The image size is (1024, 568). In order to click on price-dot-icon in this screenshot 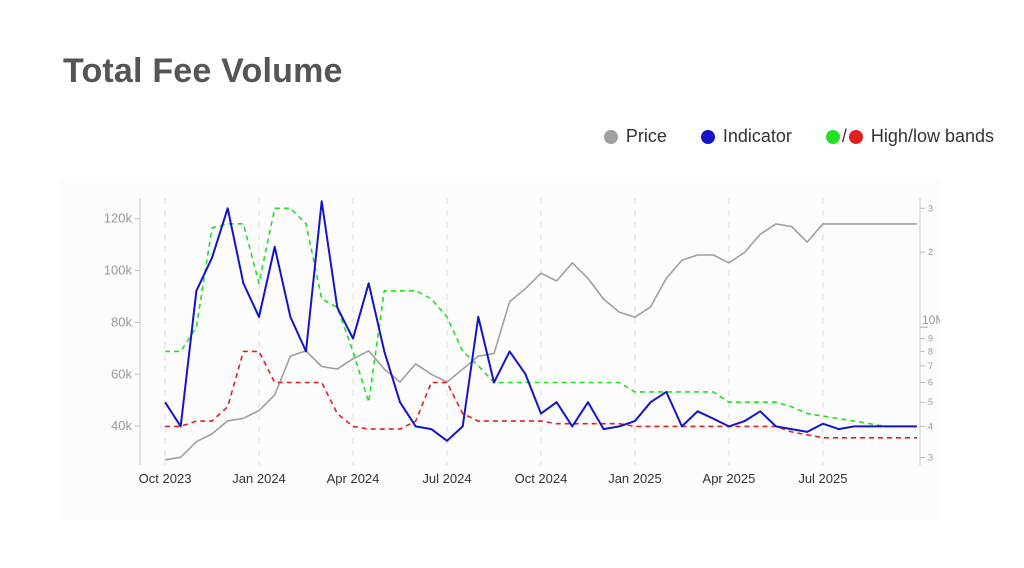, I will do `click(610, 136)`.